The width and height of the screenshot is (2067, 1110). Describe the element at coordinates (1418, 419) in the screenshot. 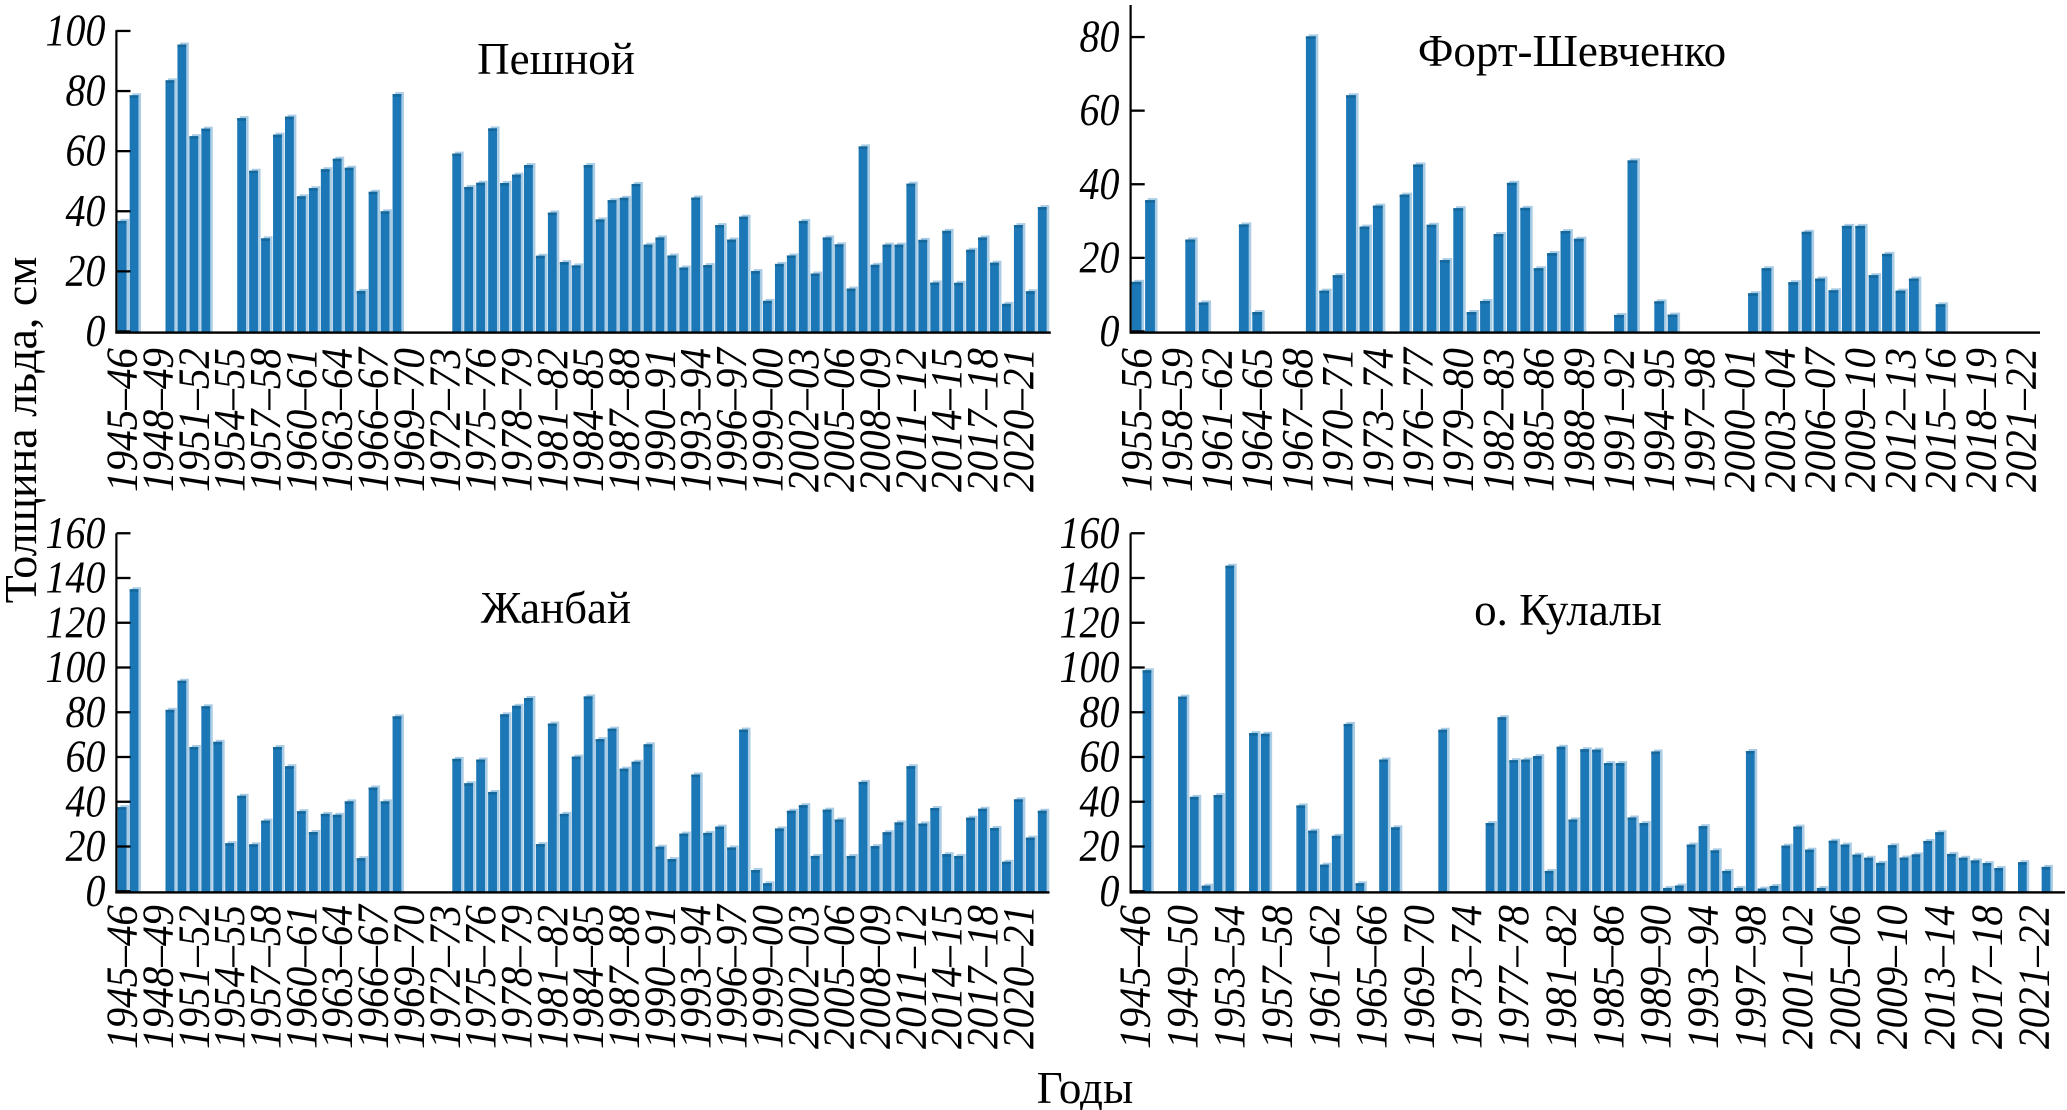

I see `svg-text: 1976–77` at that location.